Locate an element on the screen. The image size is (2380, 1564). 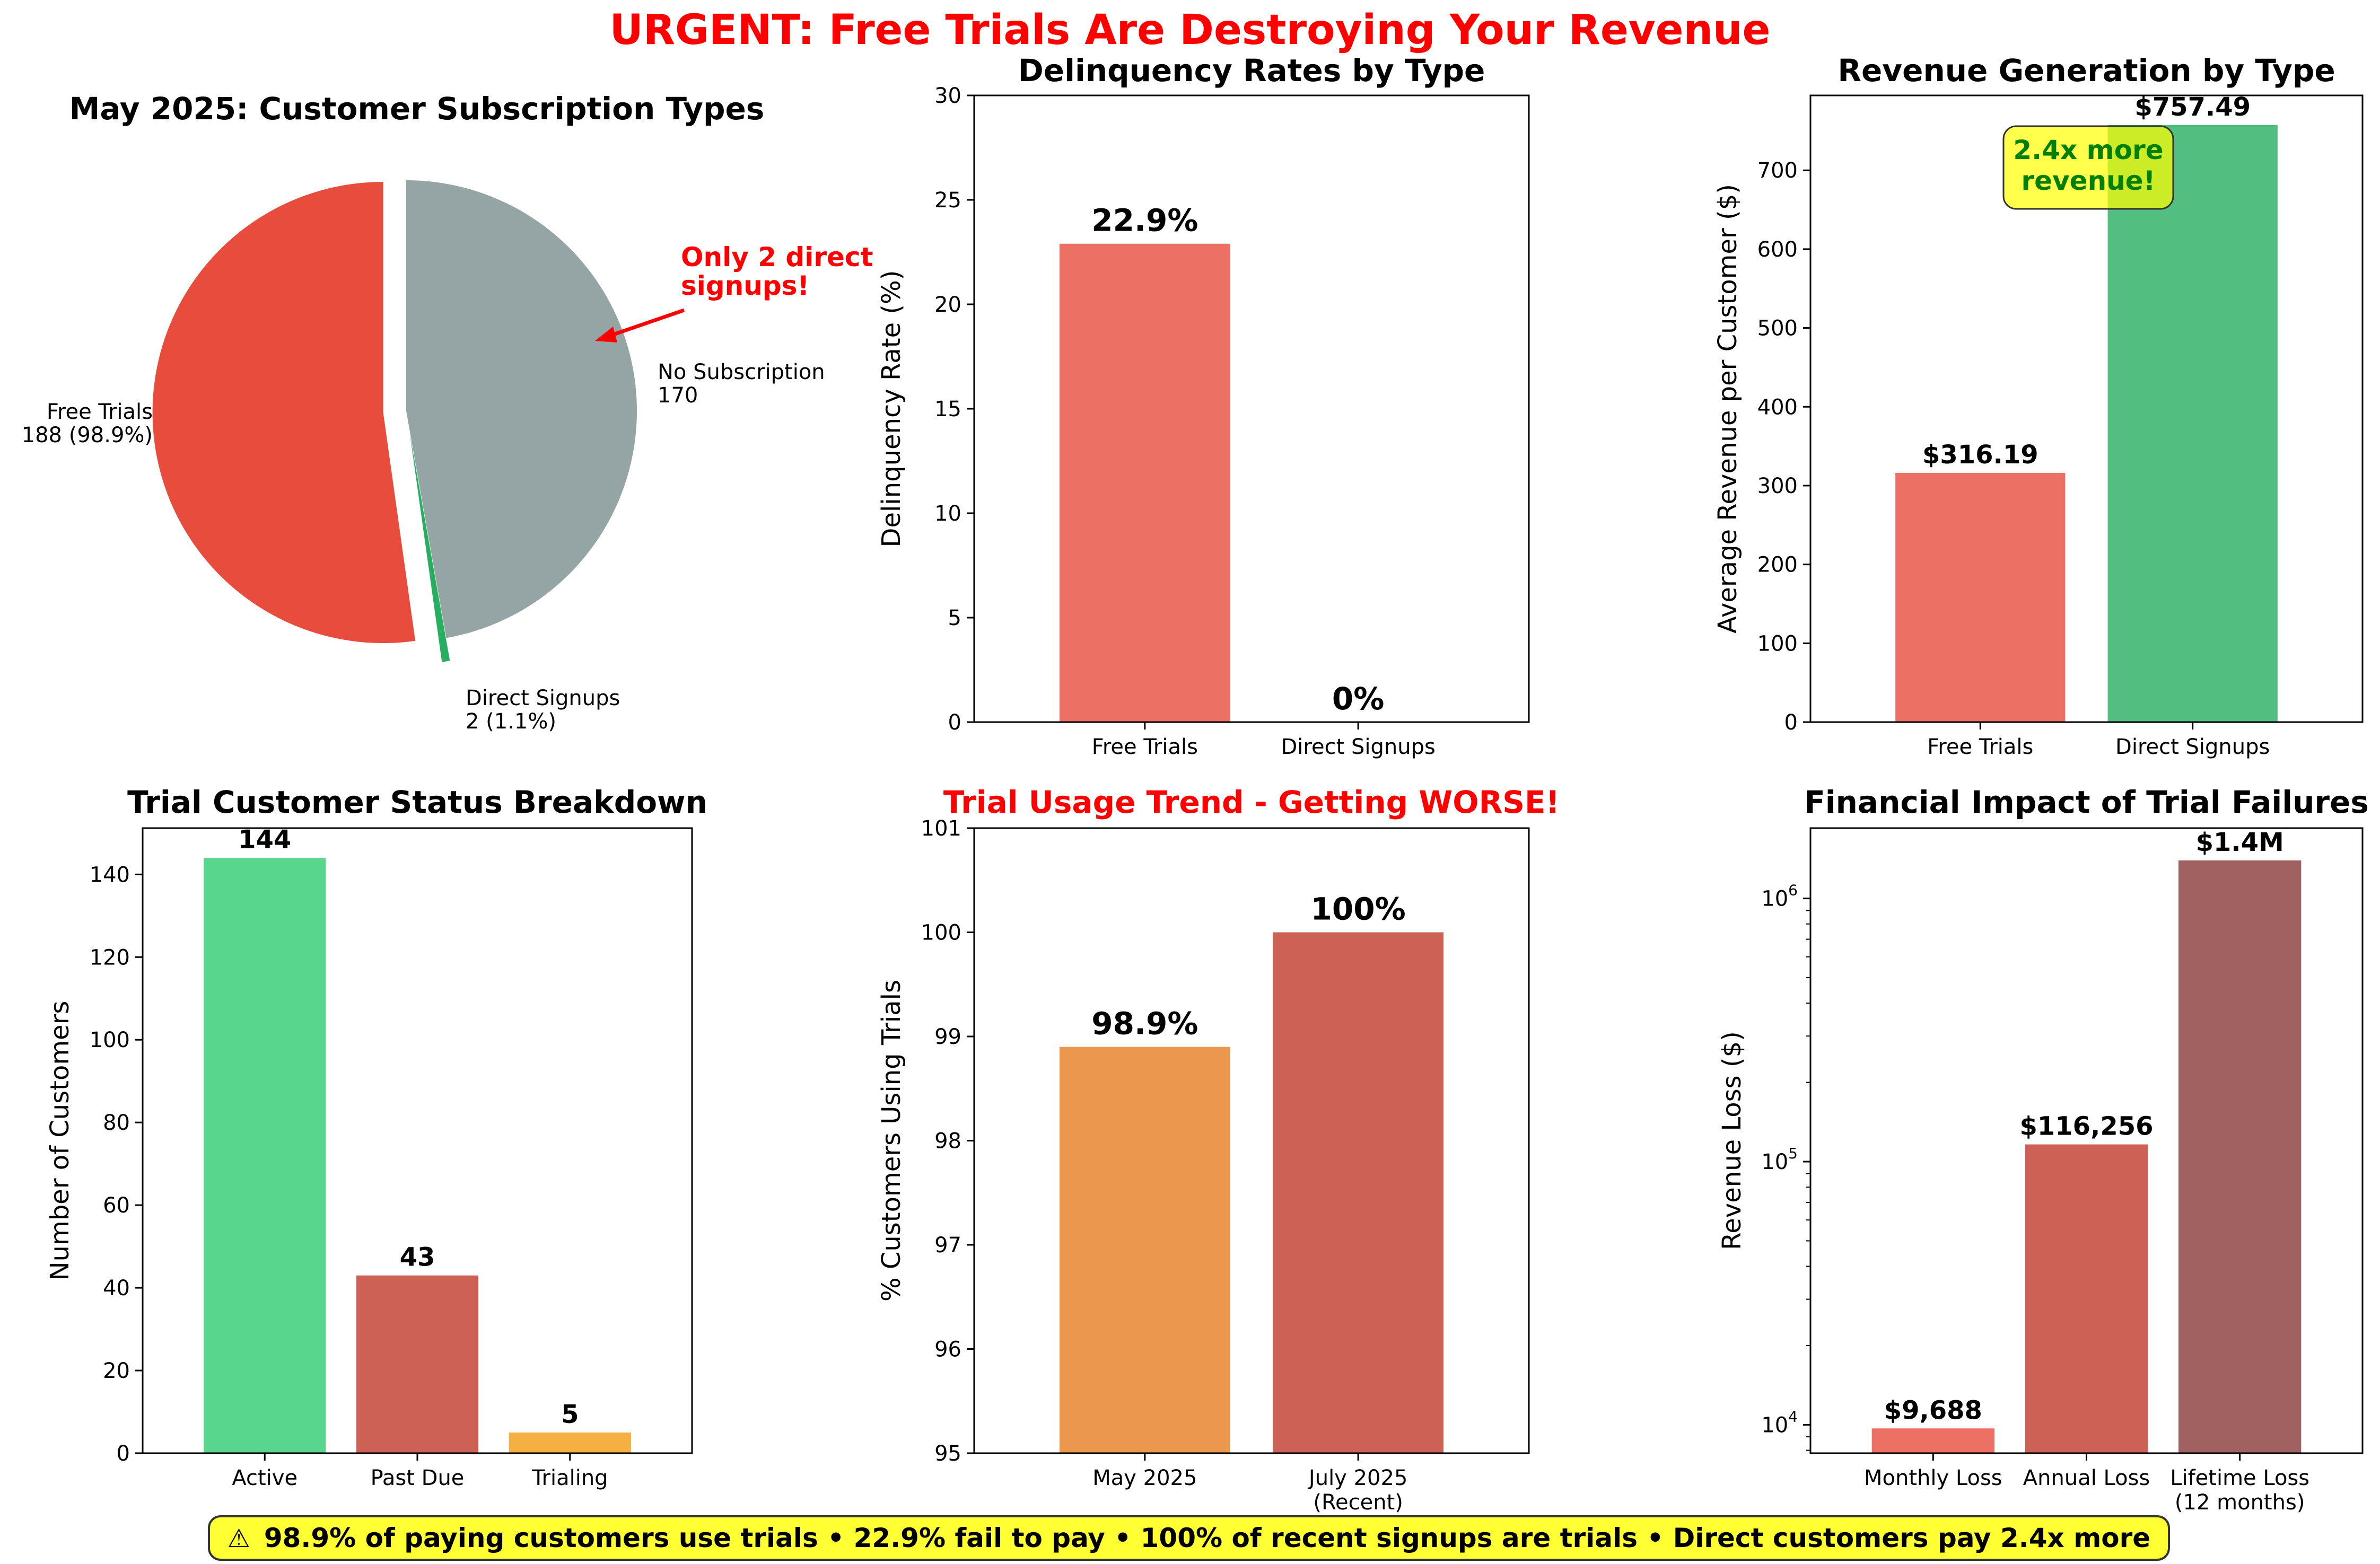
pie-label: 170 is located at coordinates (678, 395).